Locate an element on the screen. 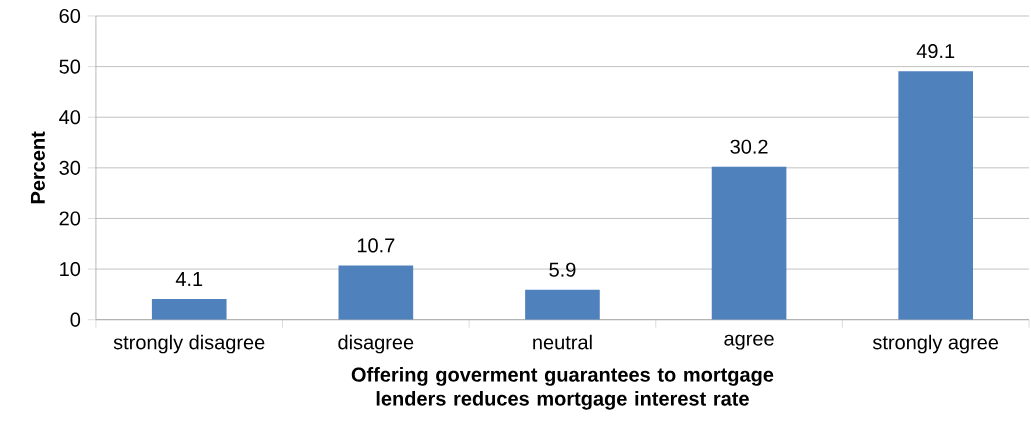 The height and width of the screenshot is (444, 1031). data-label: 5.9 is located at coordinates (562, 269).